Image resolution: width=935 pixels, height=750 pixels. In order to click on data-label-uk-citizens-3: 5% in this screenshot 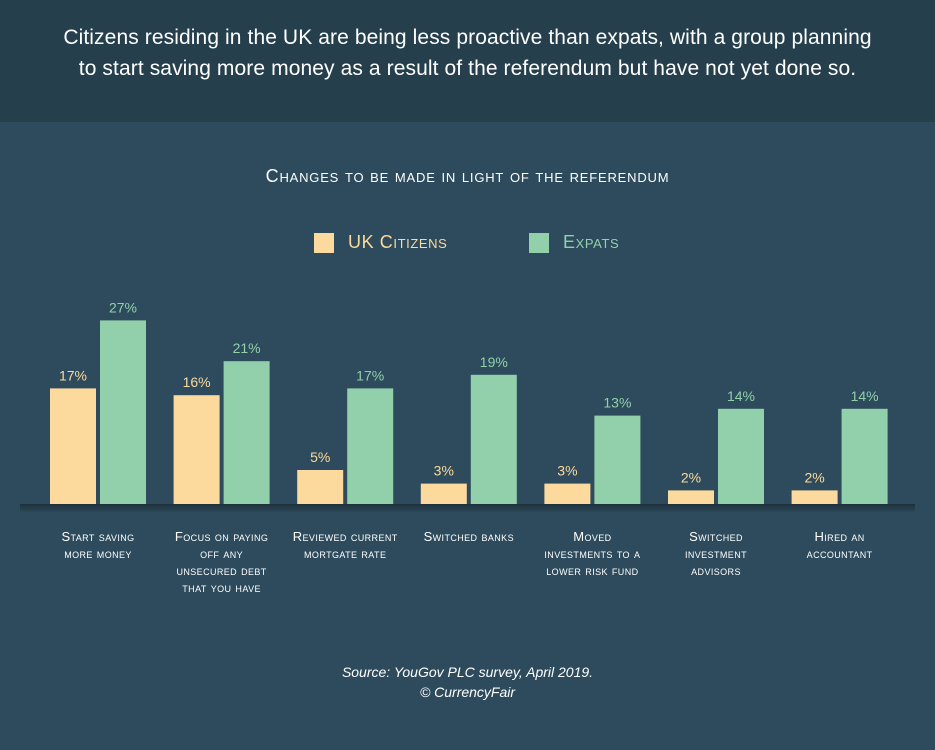, I will do `click(320, 457)`.